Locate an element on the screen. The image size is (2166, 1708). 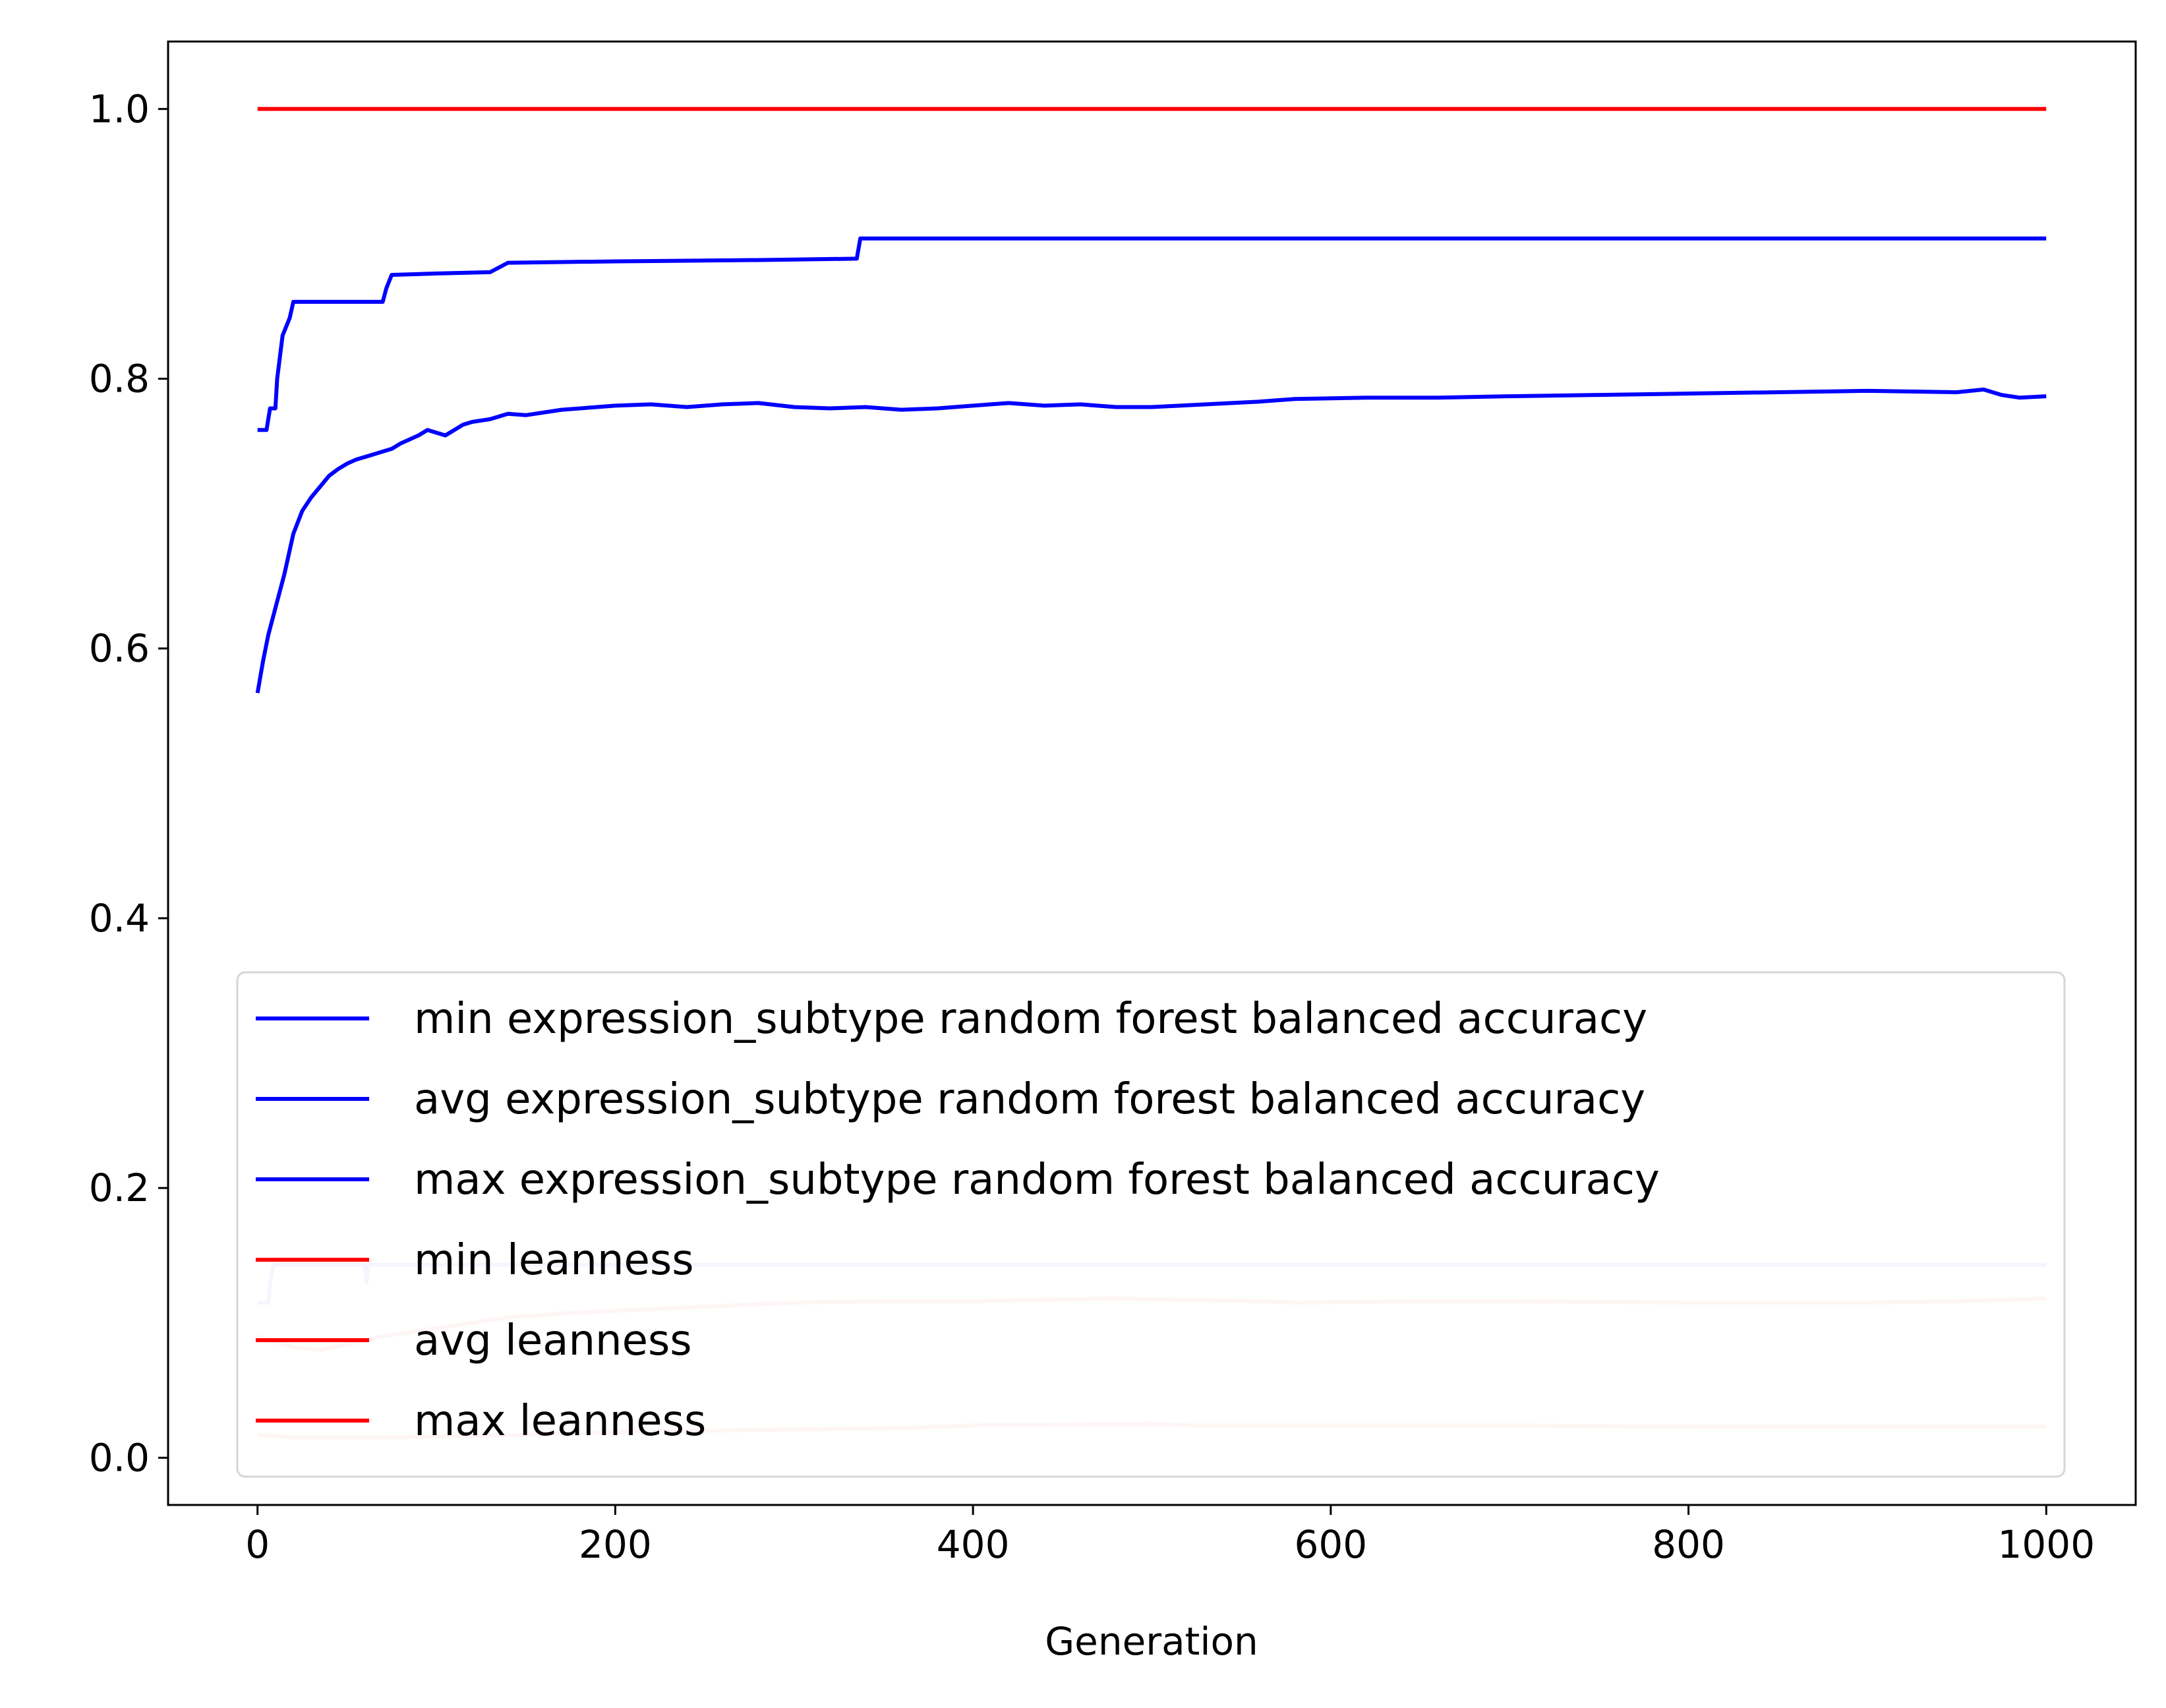
x-tick-label: 400 is located at coordinates (973, 1544).